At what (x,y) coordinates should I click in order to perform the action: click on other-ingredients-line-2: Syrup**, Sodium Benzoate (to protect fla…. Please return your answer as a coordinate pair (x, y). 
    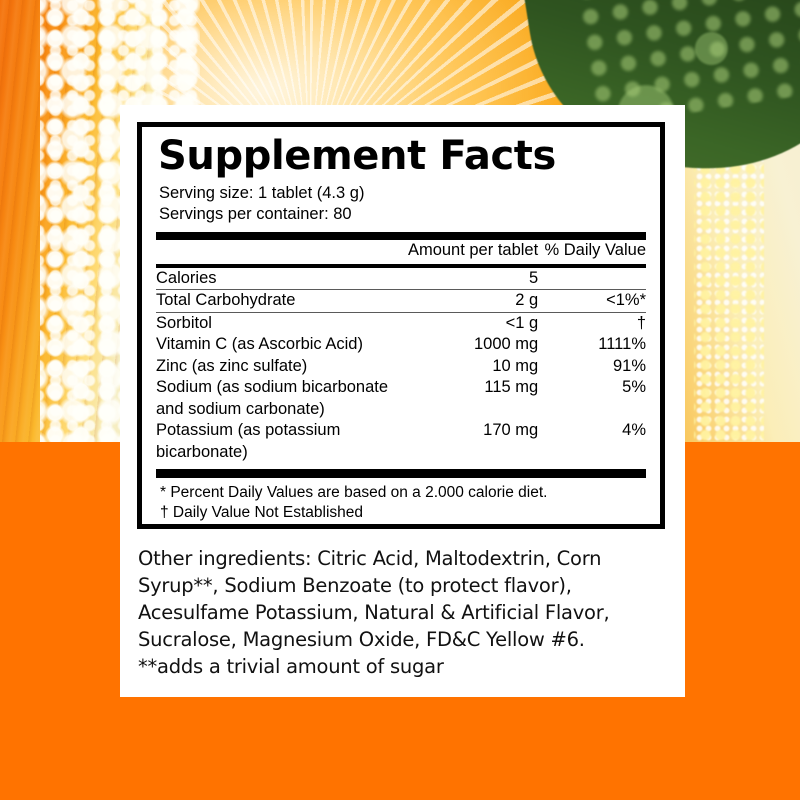
    Looking at the image, I should click on (355, 585).